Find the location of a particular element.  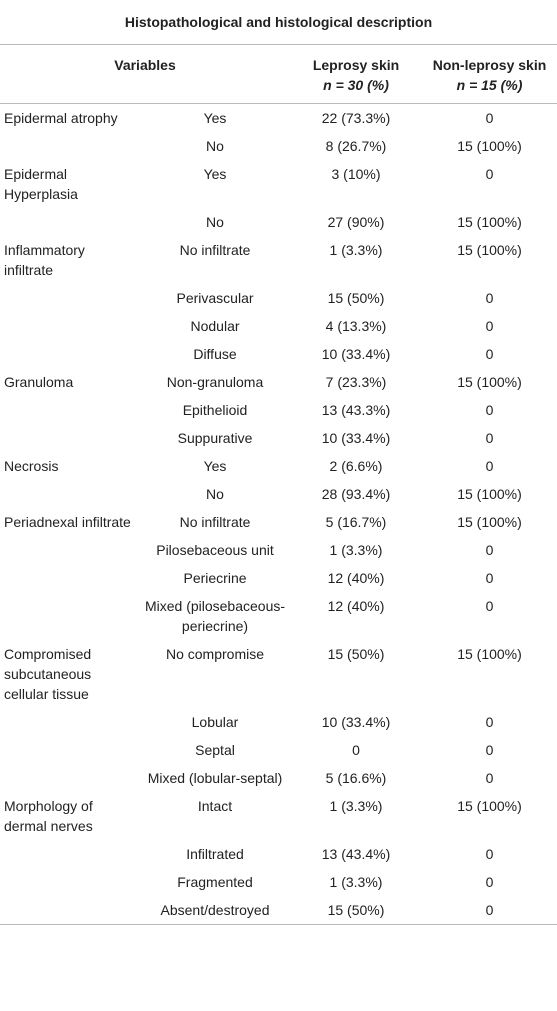

table-row: Fragmented 1 (3.3%) 0 is located at coordinates (278, 882).